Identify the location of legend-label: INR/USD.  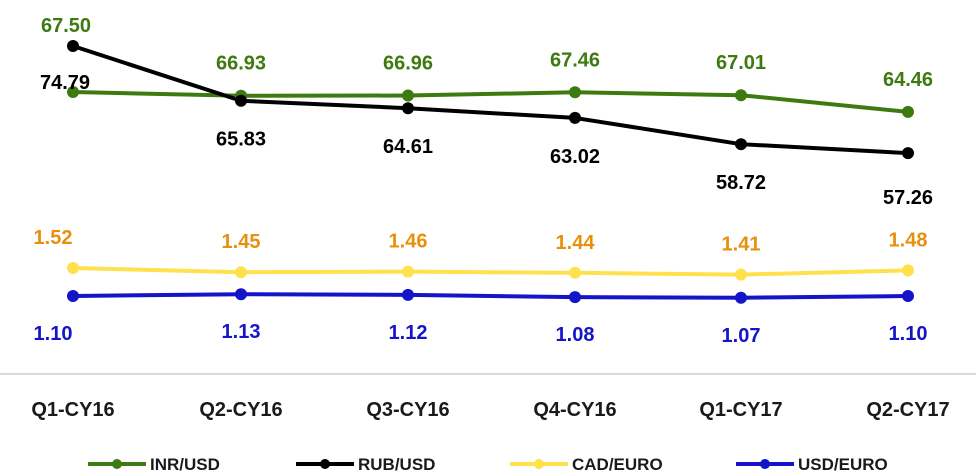
(185, 464).